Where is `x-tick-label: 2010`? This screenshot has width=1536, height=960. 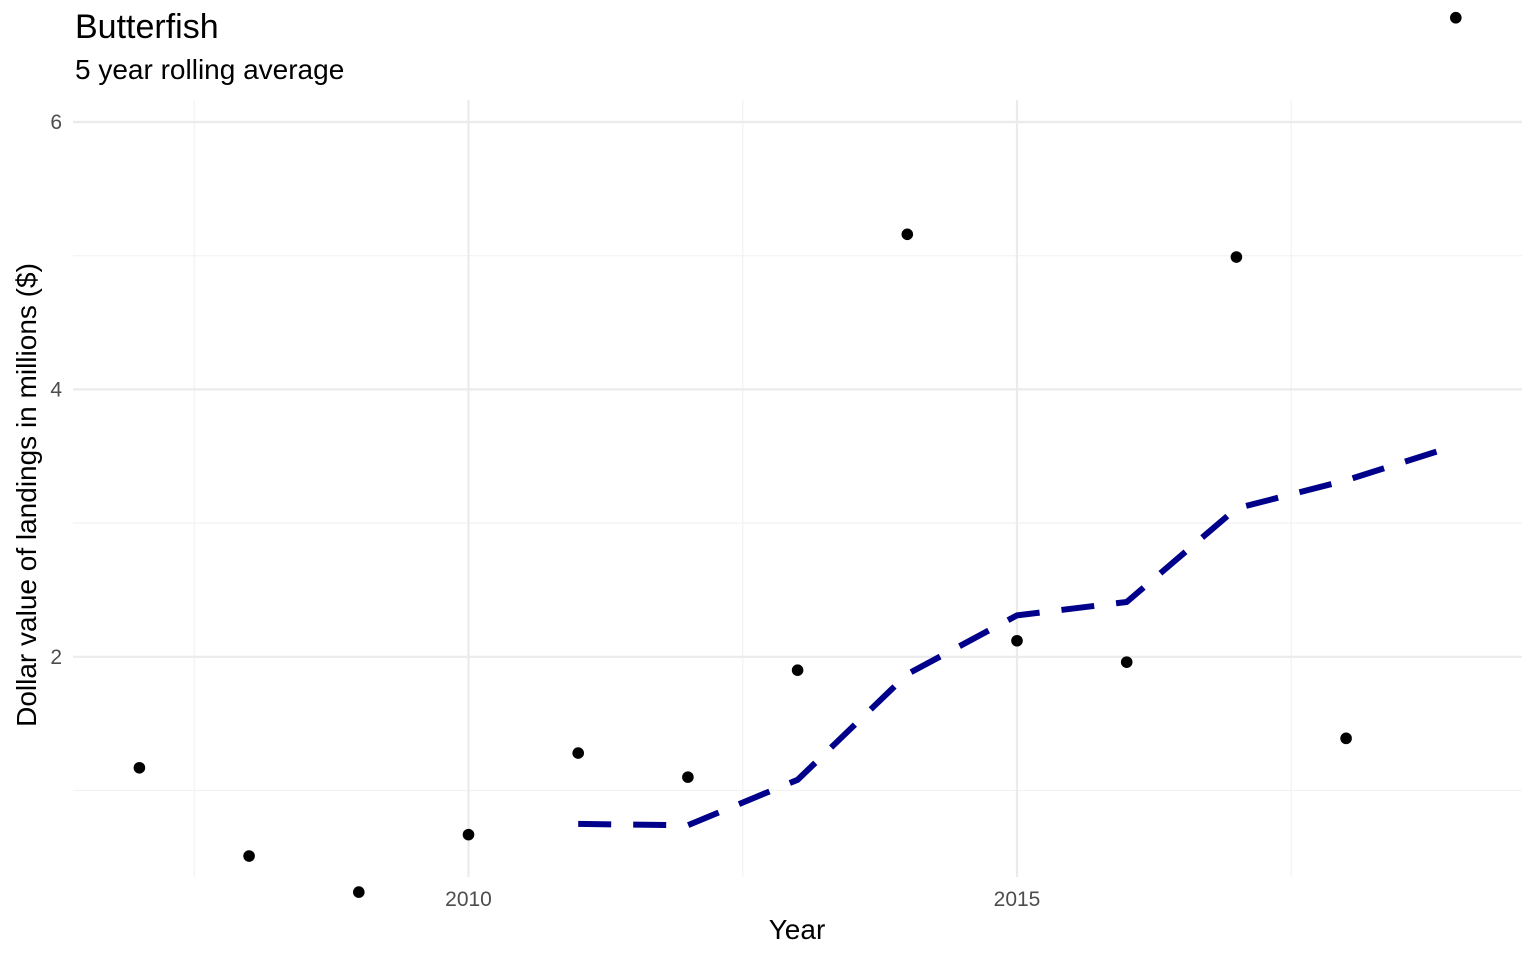
x-tick-label: 2010 is located at coordinates (468, 899).